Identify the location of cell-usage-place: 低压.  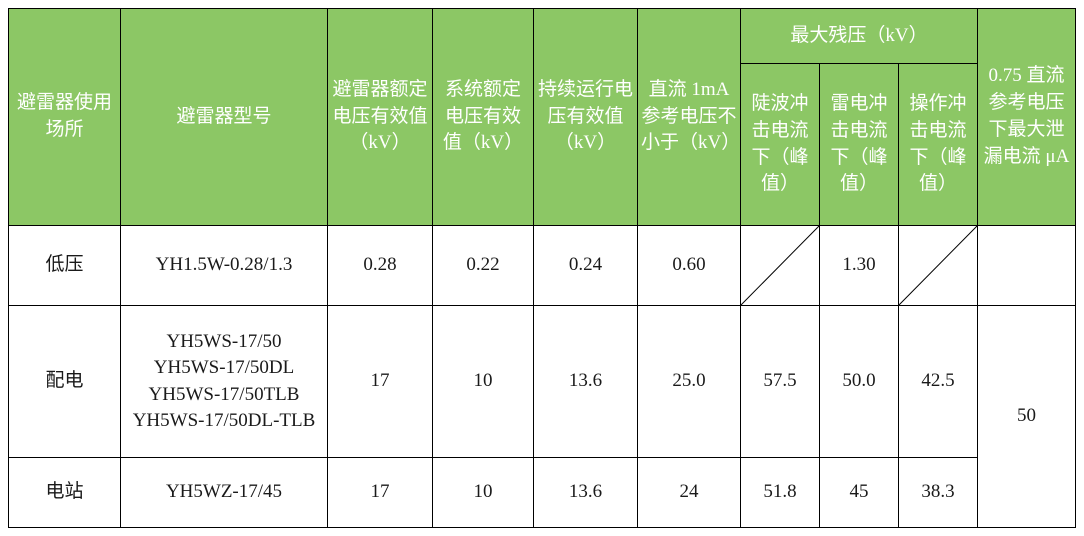
(64, 265).